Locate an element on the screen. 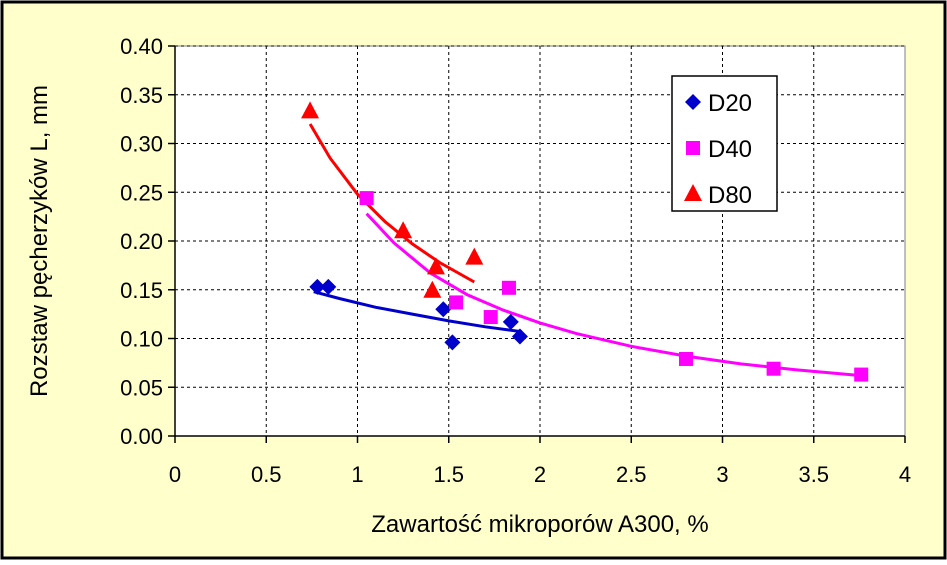 The image size is (947, 565). legend-label-d20: D20 is located at coordinates (730, 103).